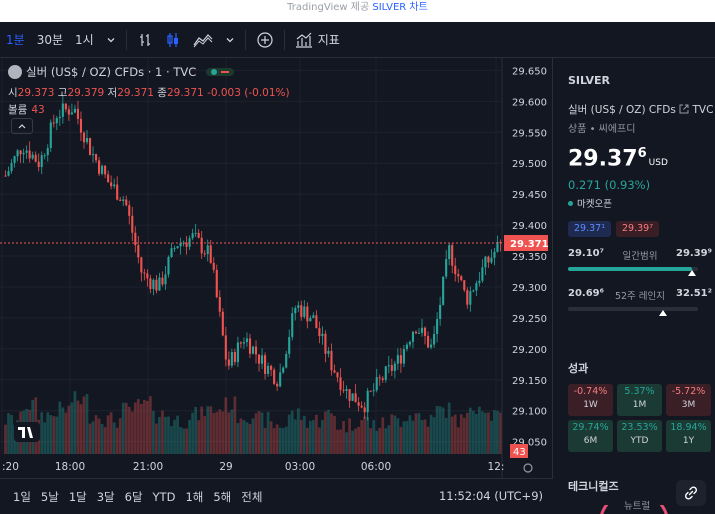 The image size is (715, 514). What do you see at coordinates (145, 40) in the screenshot?
I see `bar-chart-style-icon` at bounding box center [145, 40].